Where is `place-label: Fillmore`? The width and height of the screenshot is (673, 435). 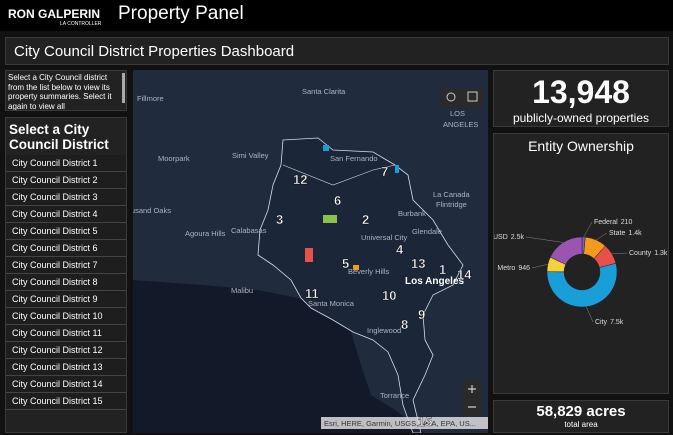
place-label: Fillmore is located at coordinates (150, 98).